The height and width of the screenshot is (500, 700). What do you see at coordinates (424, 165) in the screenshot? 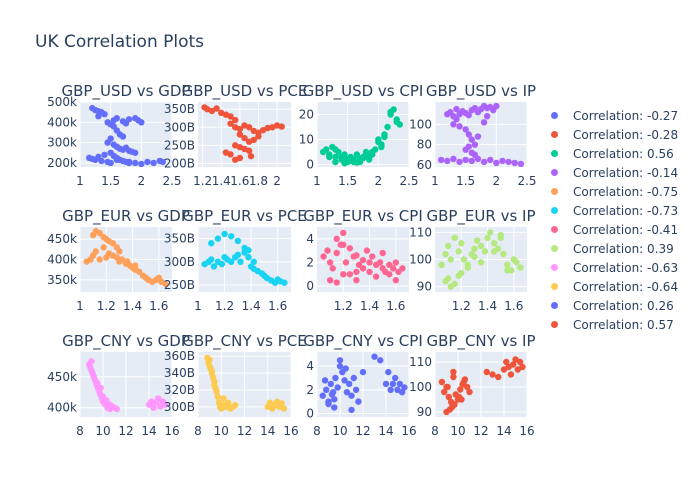
I see `y-tick-label: 60` at bounding box center [424, 165].